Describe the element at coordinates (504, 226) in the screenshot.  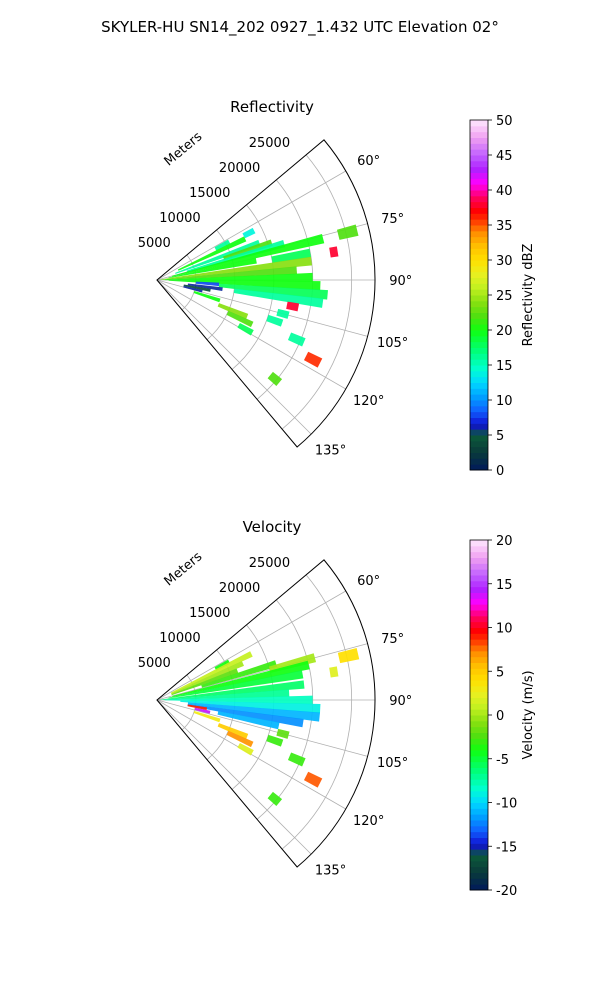
I see `colorbar-tick-label: 35` at that location.